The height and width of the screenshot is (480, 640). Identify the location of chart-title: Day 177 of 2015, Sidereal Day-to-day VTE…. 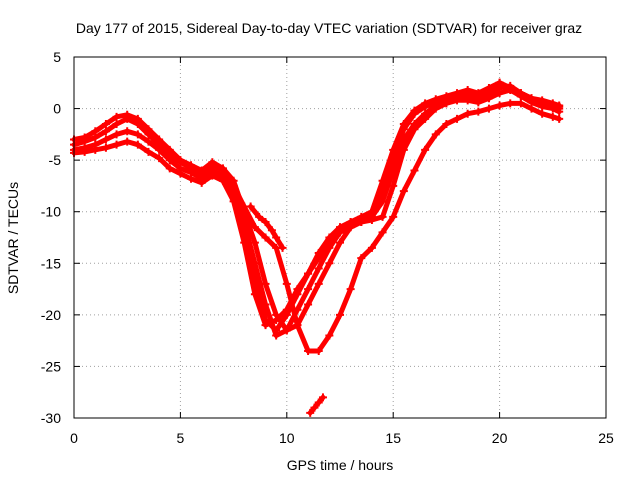
(329, 28).